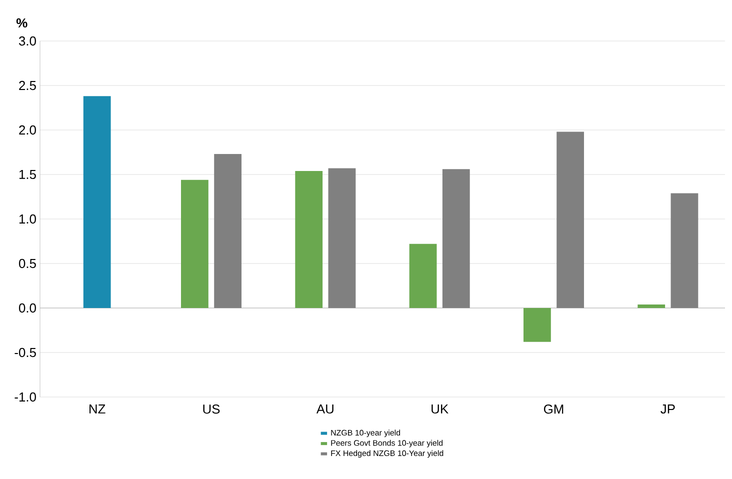 The width and height of the screenshot is (732, 479). Describe the element at coordinates (27, 175) in the screenshot. I see `y-tick-label: 1.5` at that location.